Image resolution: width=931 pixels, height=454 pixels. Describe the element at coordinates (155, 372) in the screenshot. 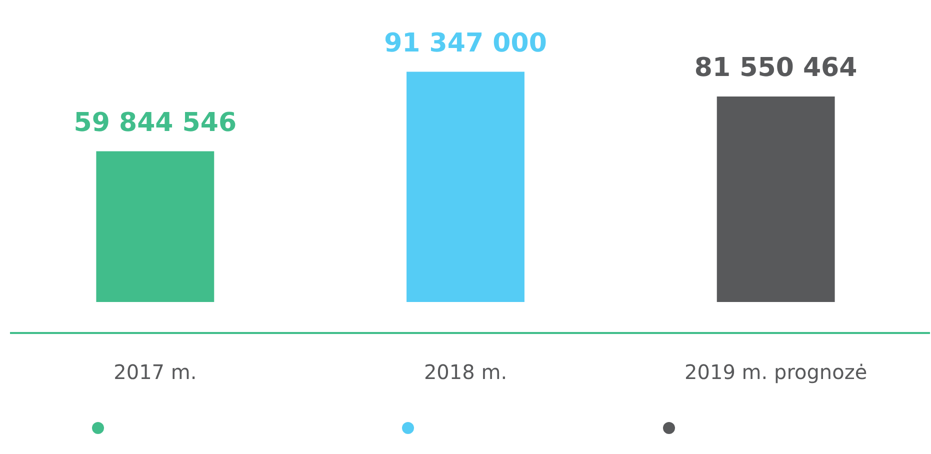

I see `x-tick-label: 2017 m.` at that location.